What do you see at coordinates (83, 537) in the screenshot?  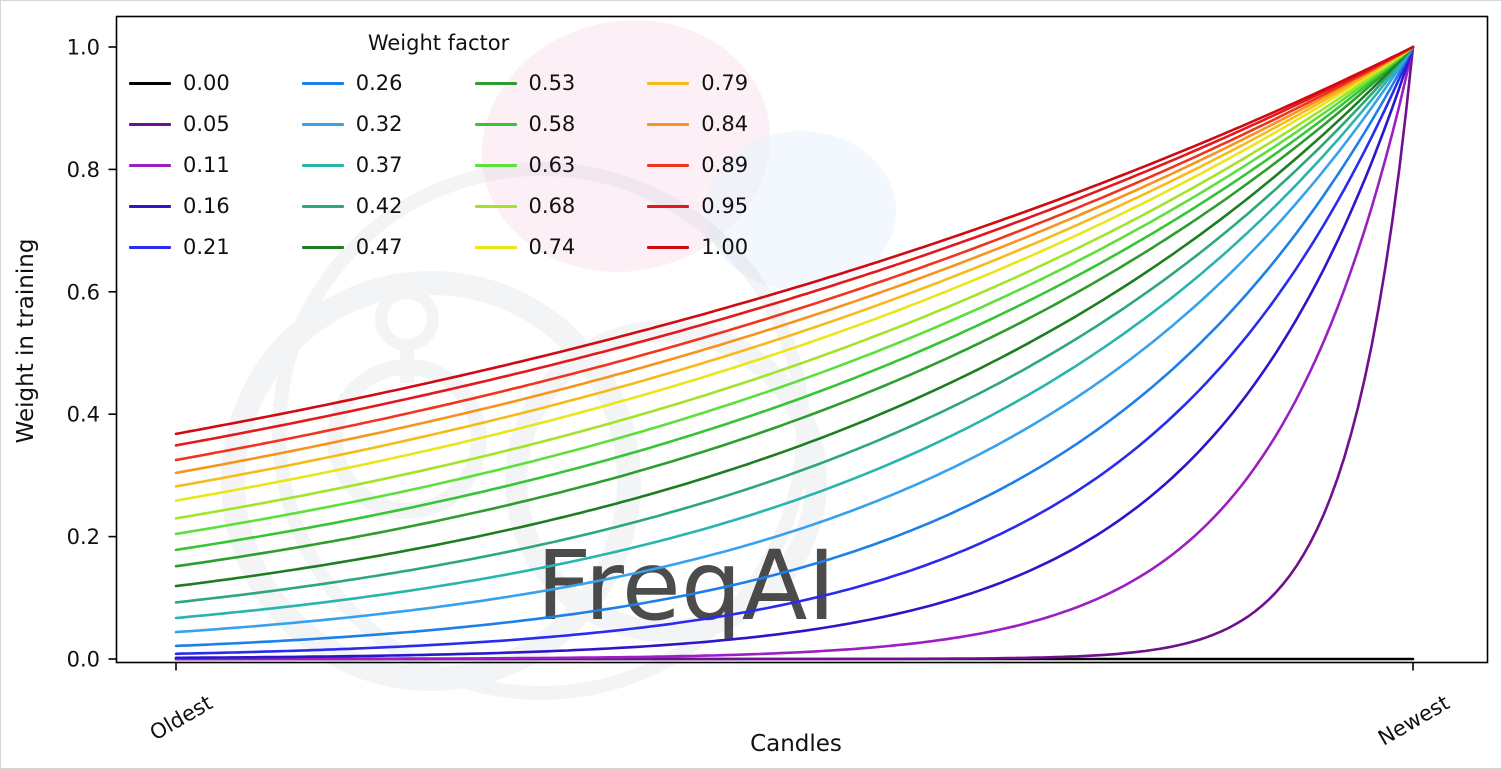 I see `y-tick-label: 0.2` at bounding box center [83, 537].